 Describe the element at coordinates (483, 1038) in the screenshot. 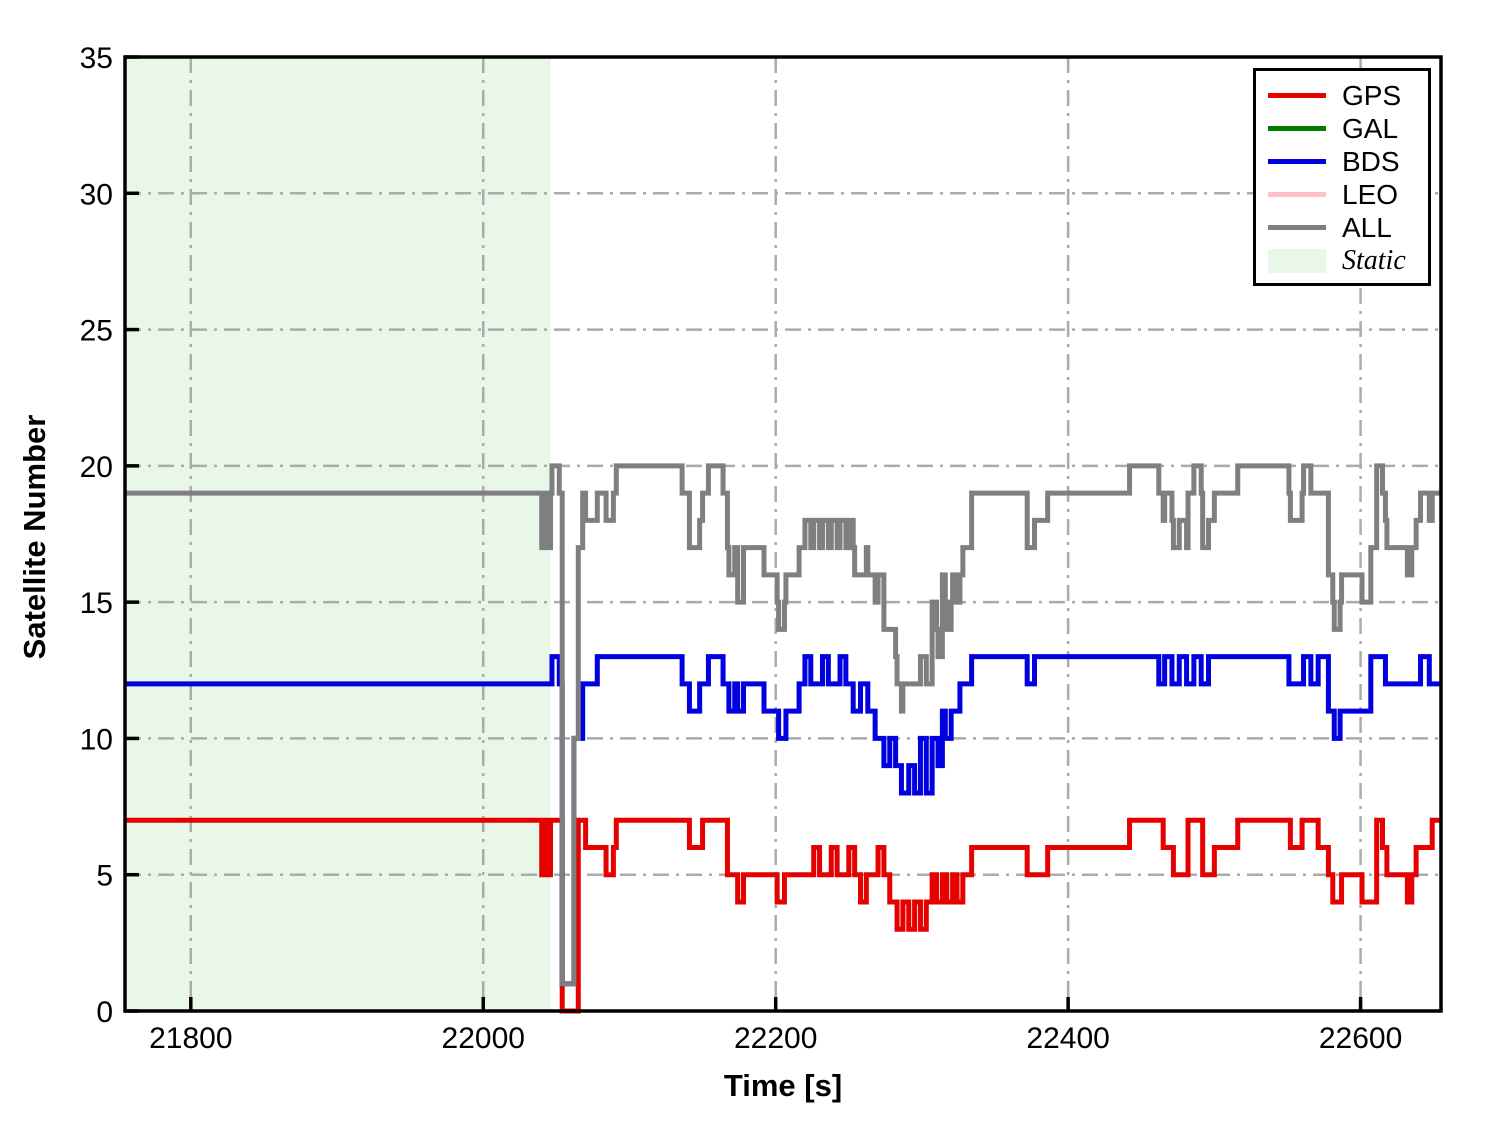

I see `x-tick-label: 22000` at that location.